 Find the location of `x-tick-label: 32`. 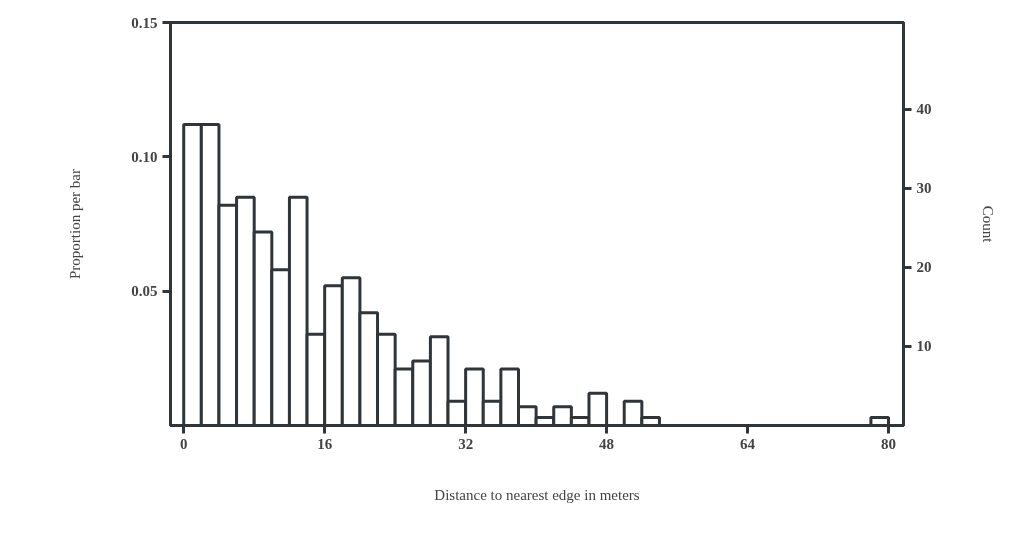

x-tick-label: 32 is located at coordinates (466, 443).